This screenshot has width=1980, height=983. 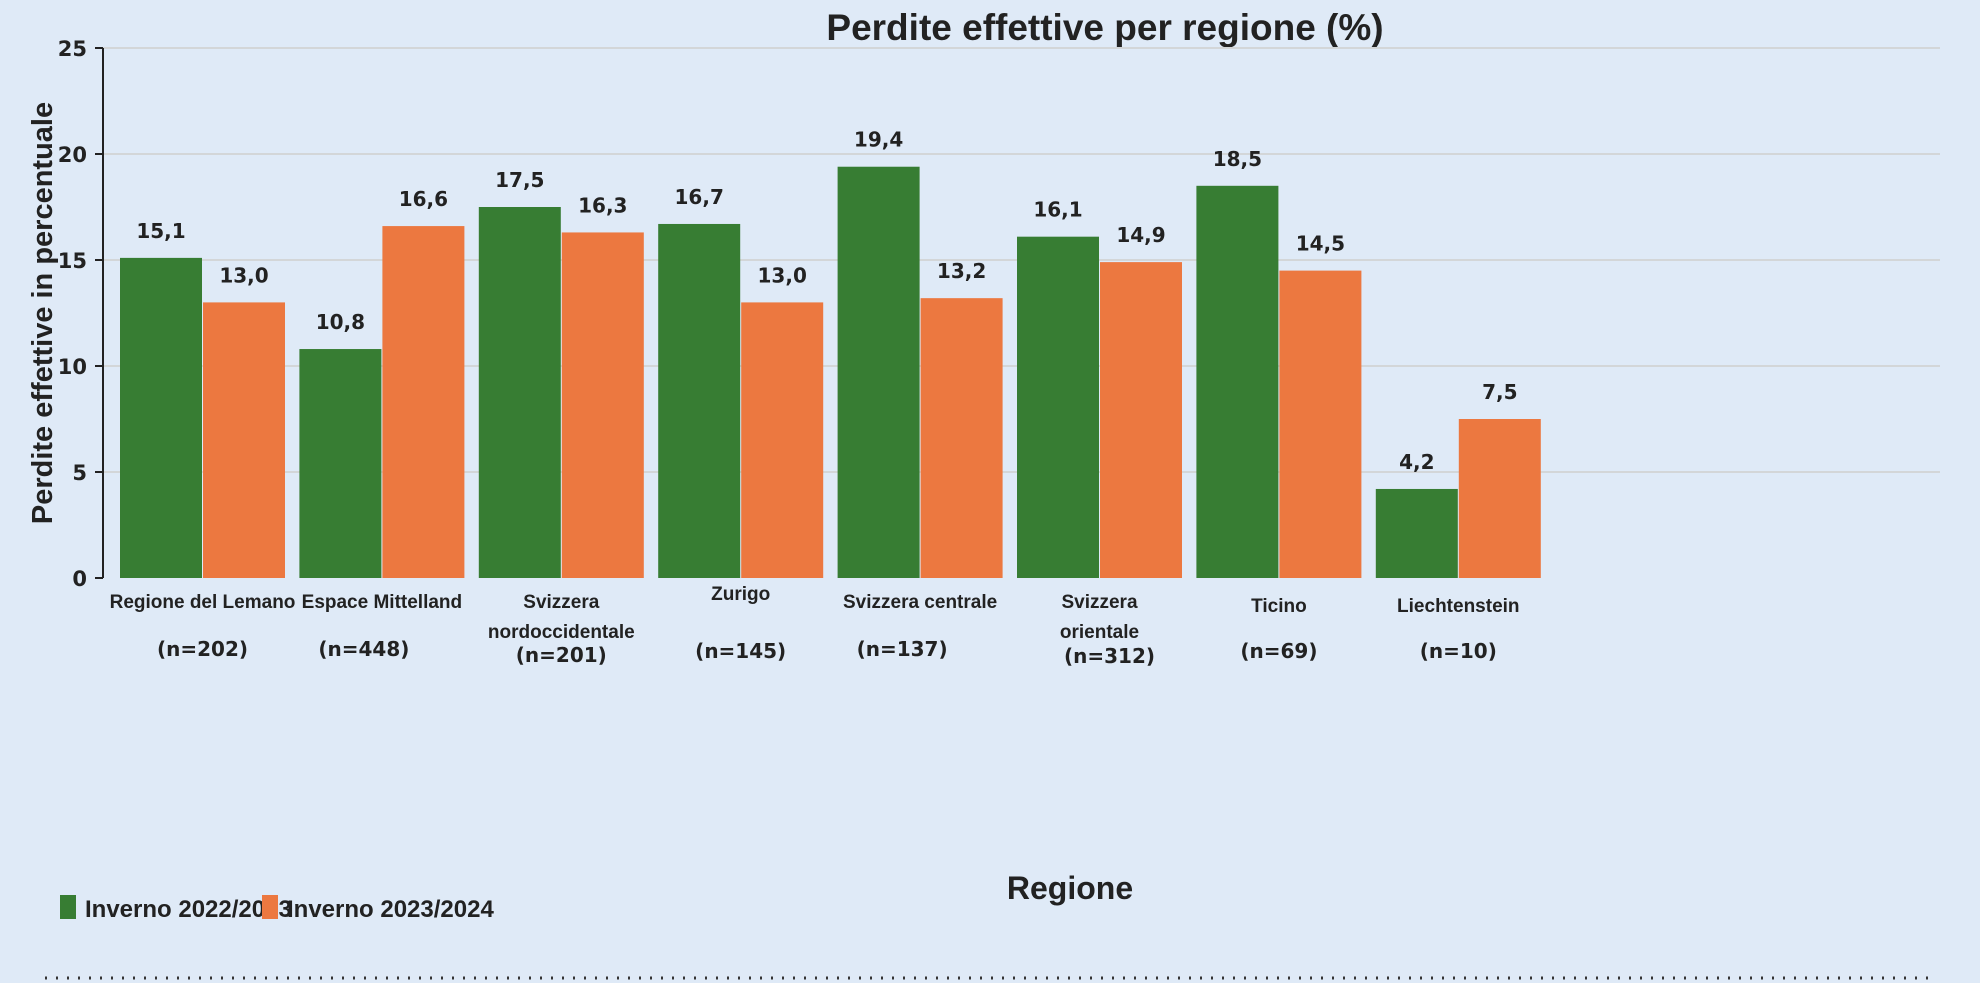 I want to click on sample-size-label: (n=137), so click(x=902, y=649).